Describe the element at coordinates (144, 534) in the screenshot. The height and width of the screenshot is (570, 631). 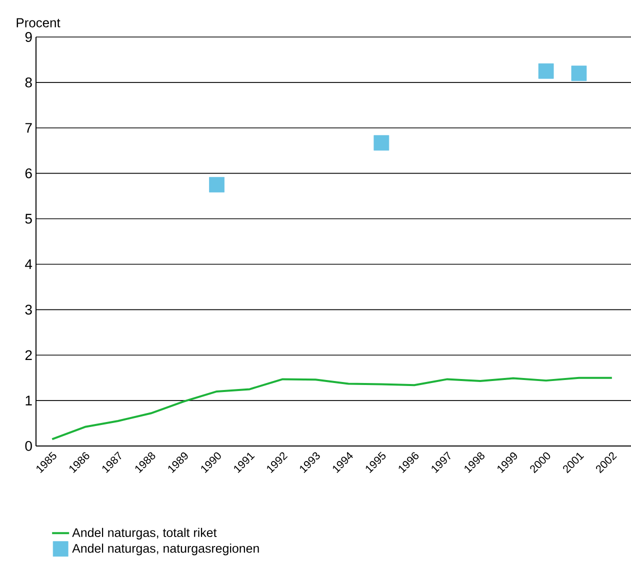
I see `legend-label: Andel naturgas, totalt riket` at that location.